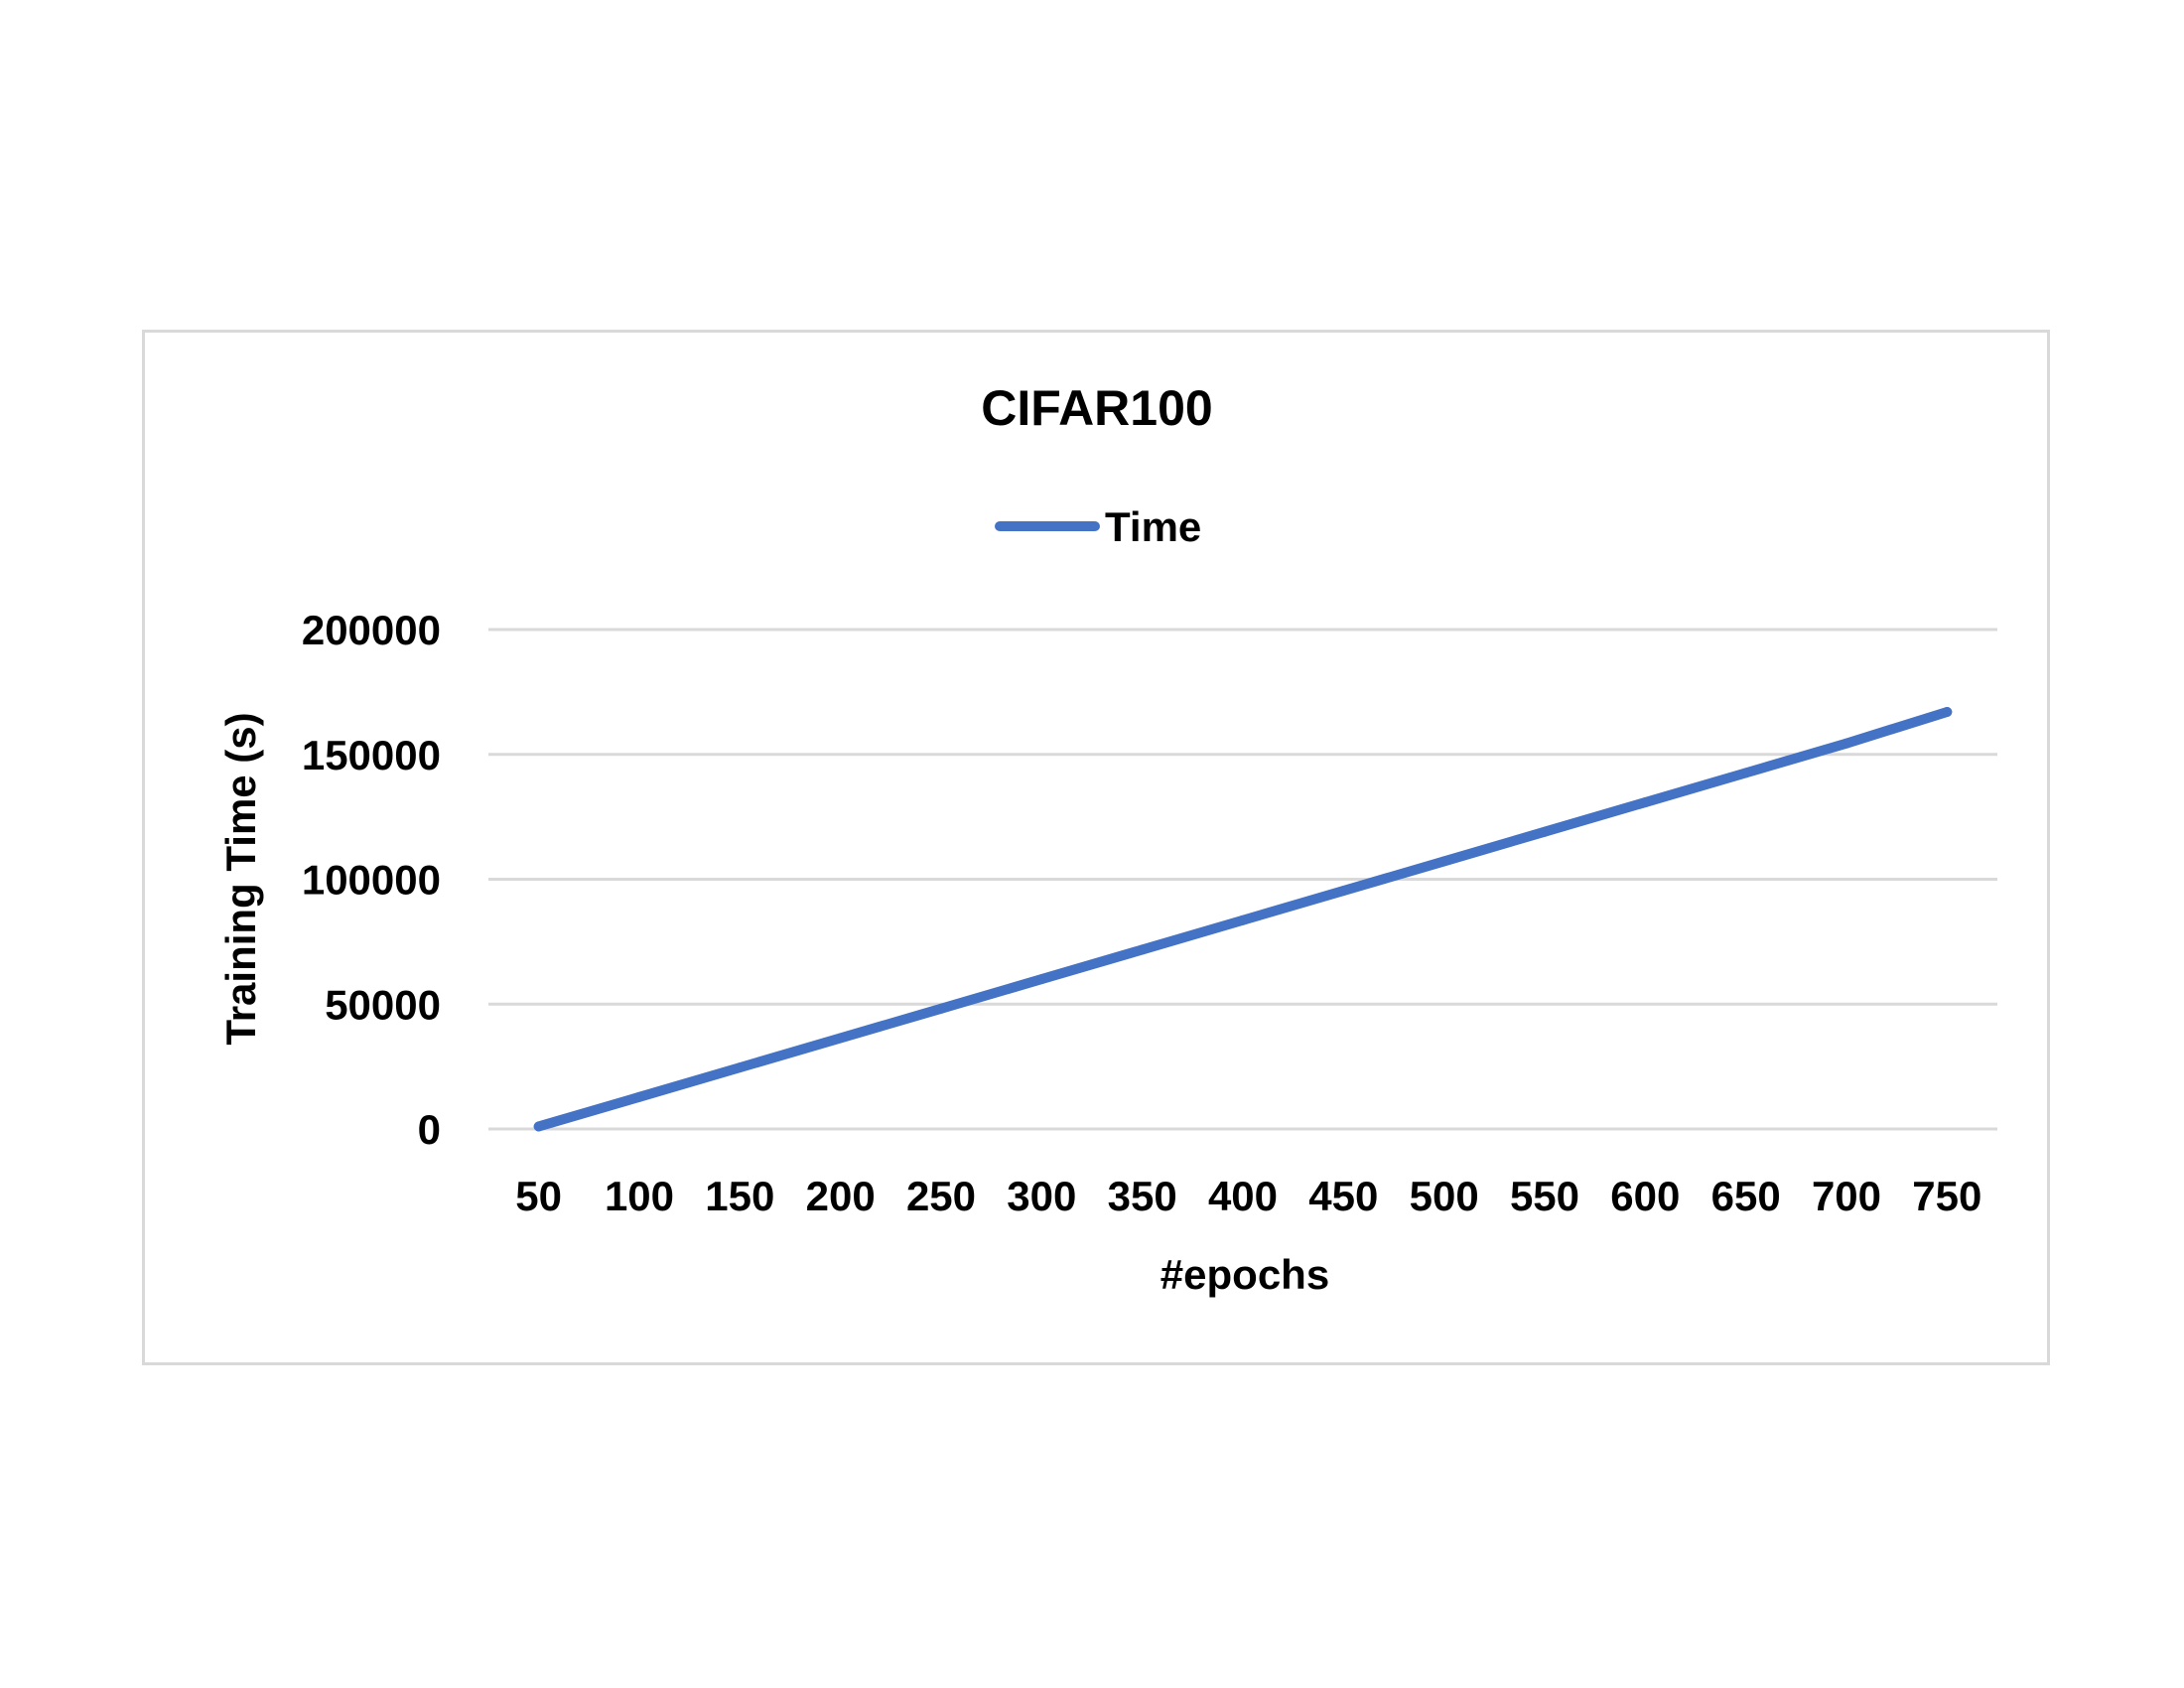  What do you see at coordinates (1142, 1196) in the screenshot?
I see `x-tick-label-350: 350` at bounding box center [1142, 1196].